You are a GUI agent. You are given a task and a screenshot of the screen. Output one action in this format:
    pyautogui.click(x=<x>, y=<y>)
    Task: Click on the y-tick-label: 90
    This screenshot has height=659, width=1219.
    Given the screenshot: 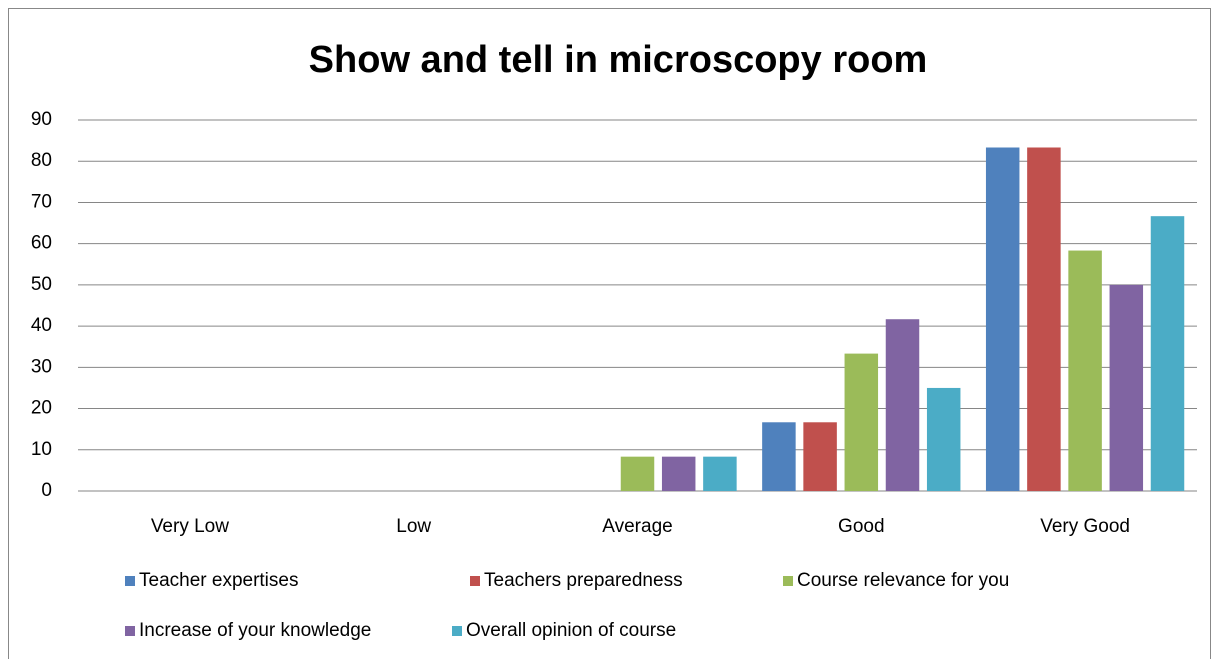 What is the action you would take?
    pyautogui.click(x=41, y=119)
    